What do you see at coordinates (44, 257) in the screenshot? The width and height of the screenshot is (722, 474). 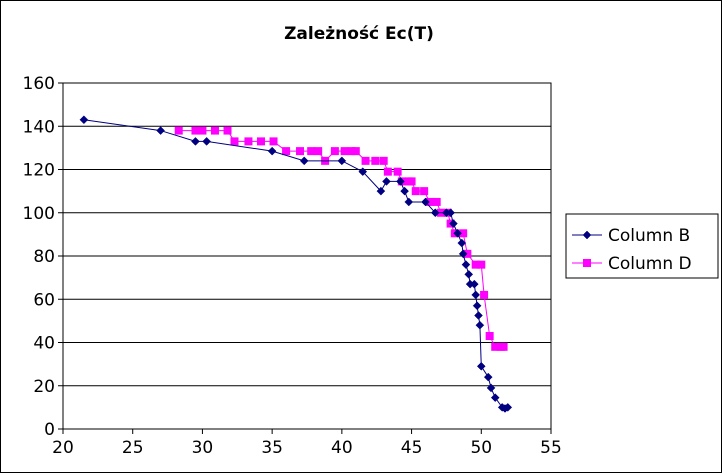 I see `y-tick-label: 80` at bounding box center [44, 257].